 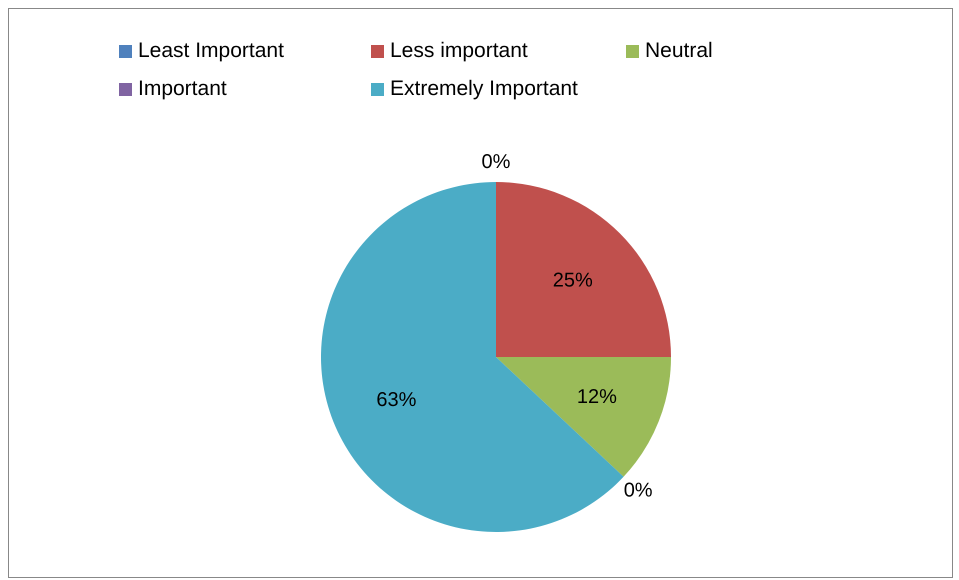 I want to click on legend-label: Important, so click(x=182, y=89).